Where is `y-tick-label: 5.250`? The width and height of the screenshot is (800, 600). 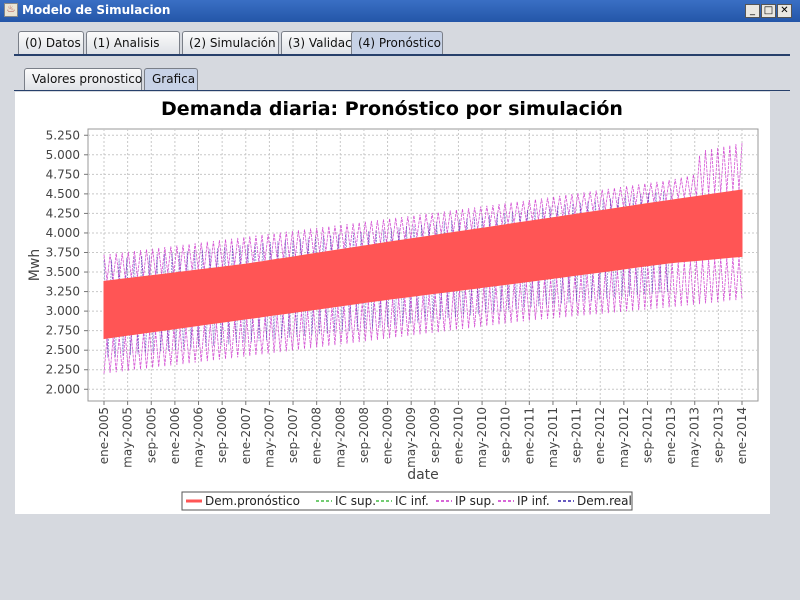 y-tick-label: 5.250 is located at coordinates (63, 135).